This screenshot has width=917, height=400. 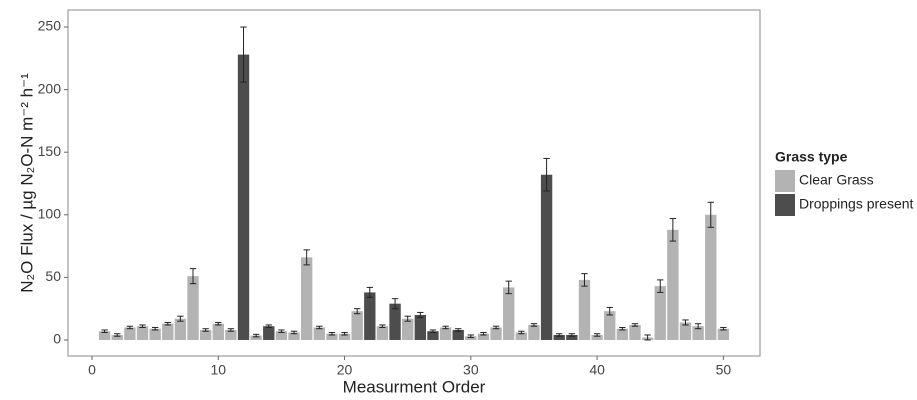 I want to click on x-tick-label: 20, so click(x=345, y=370).